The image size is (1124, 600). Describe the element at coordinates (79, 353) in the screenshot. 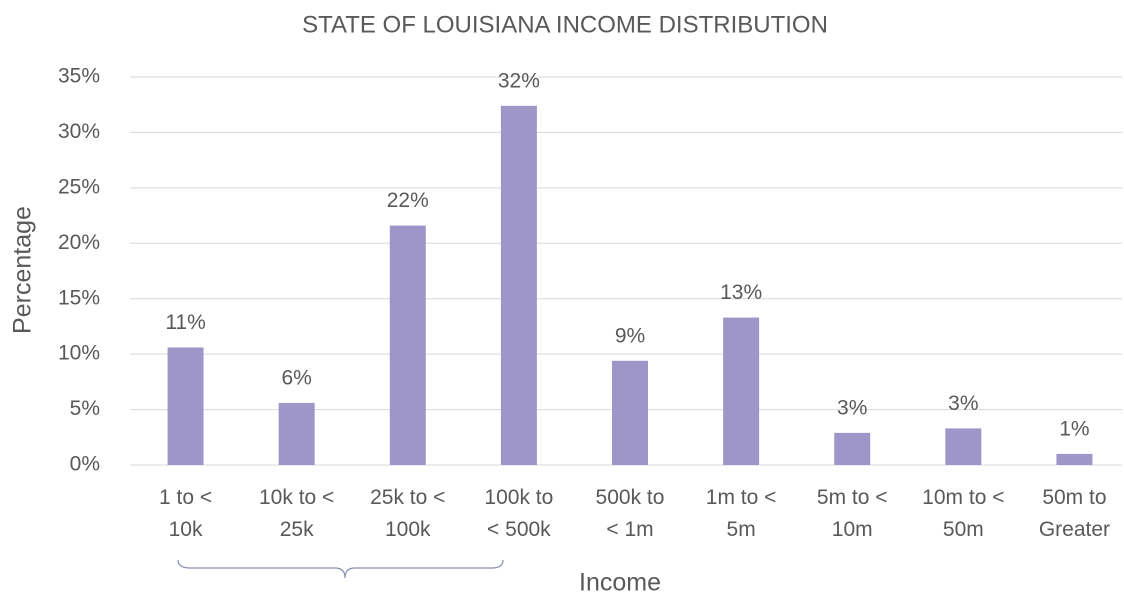

I see `y-tick-label: 10%` at that location.